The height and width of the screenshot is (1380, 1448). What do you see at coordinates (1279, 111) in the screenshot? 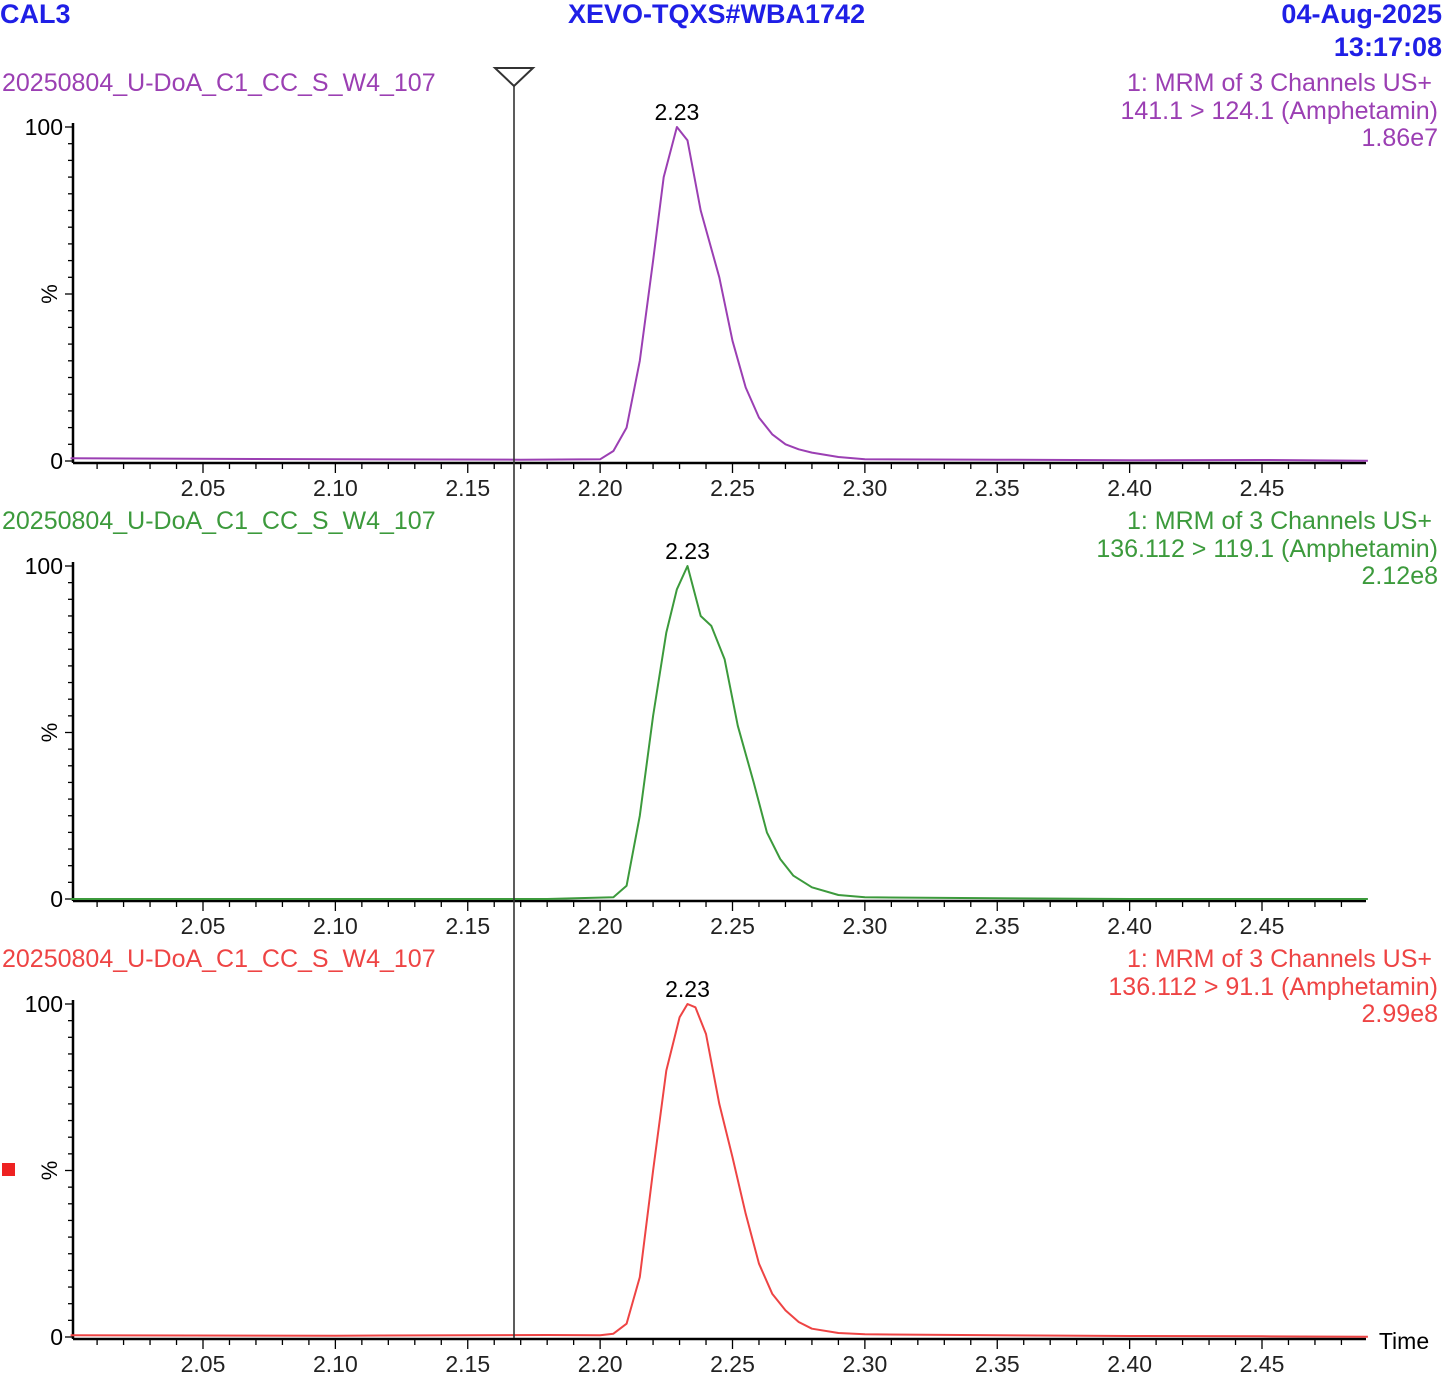
I see `transition-label: 141.1 > 124.1 (Amphetamin)` at bounding box center [1279, 111].